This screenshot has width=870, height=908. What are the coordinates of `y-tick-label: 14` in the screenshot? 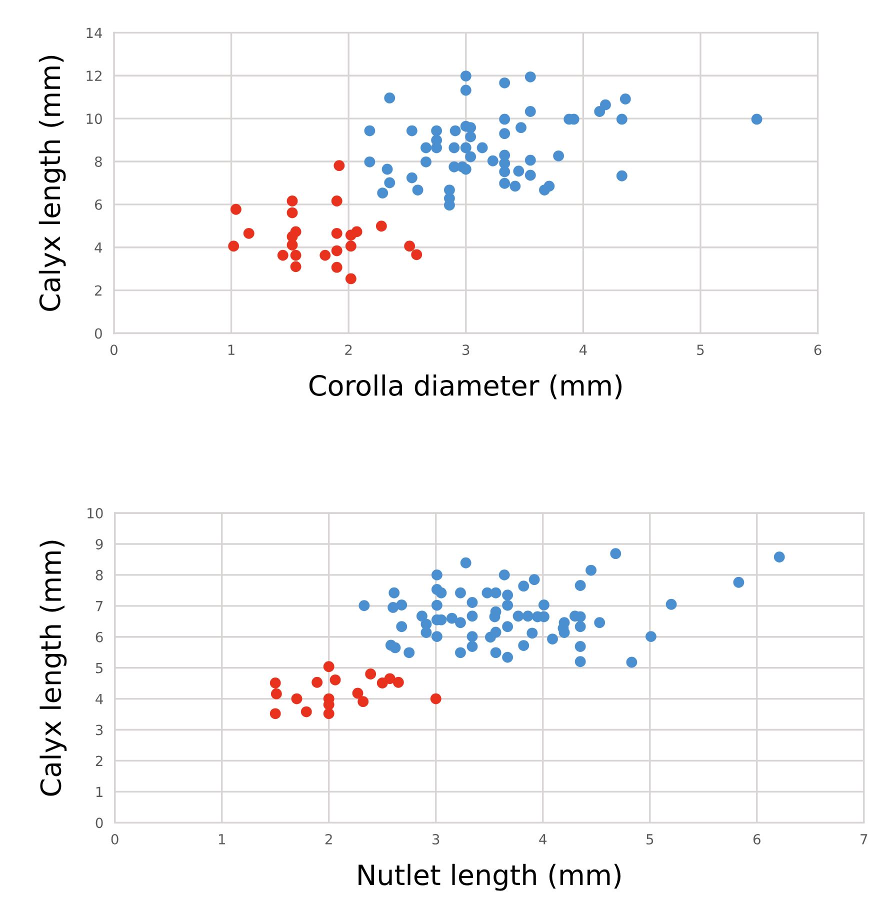 It's located at (94, 33).